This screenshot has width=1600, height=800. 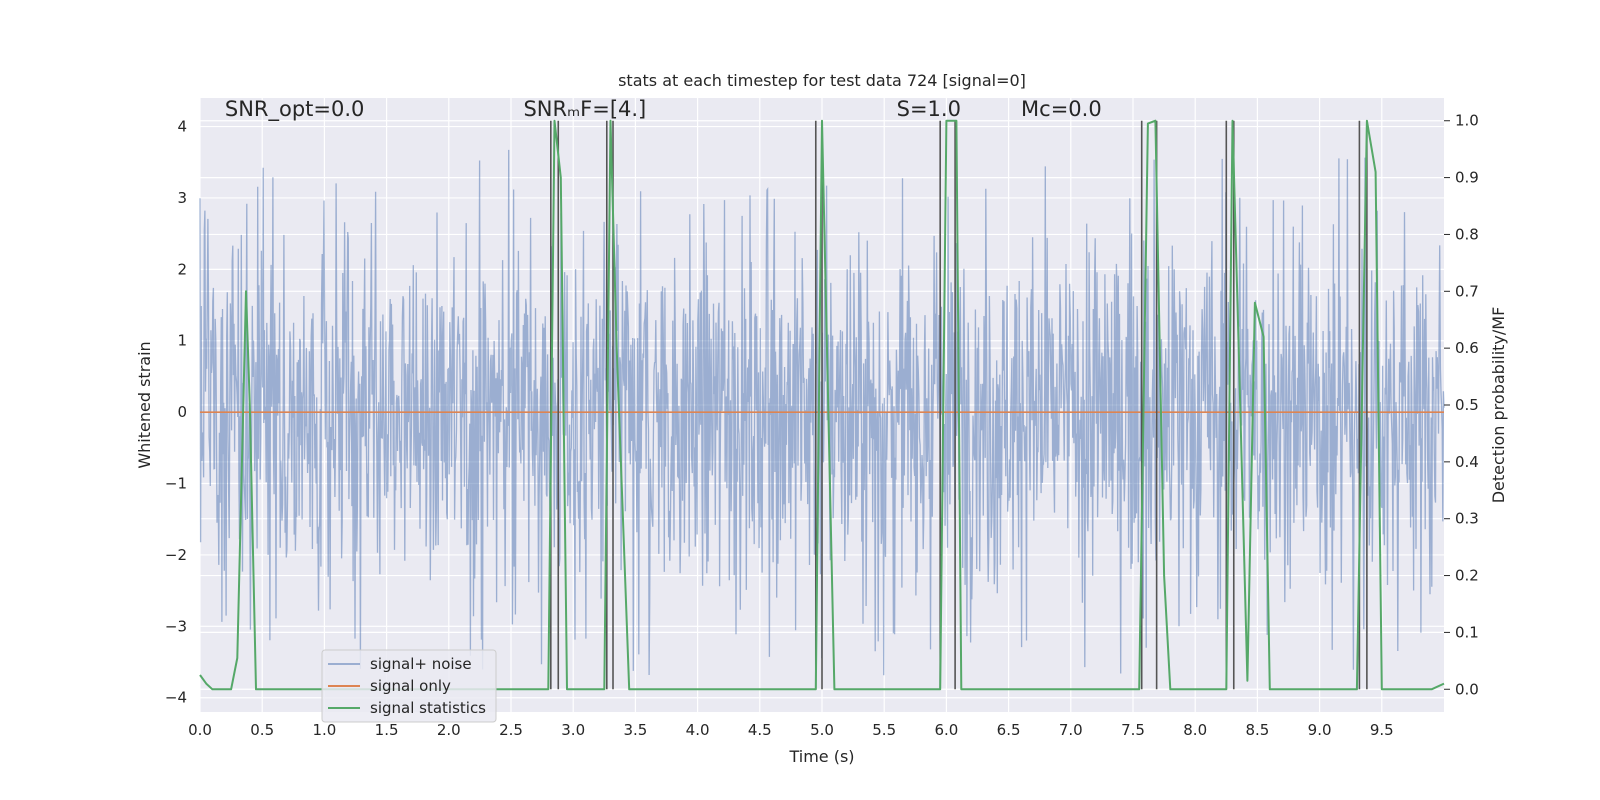 I want to click on x-tick-label: 9.5, so click(x=1382, y=730).